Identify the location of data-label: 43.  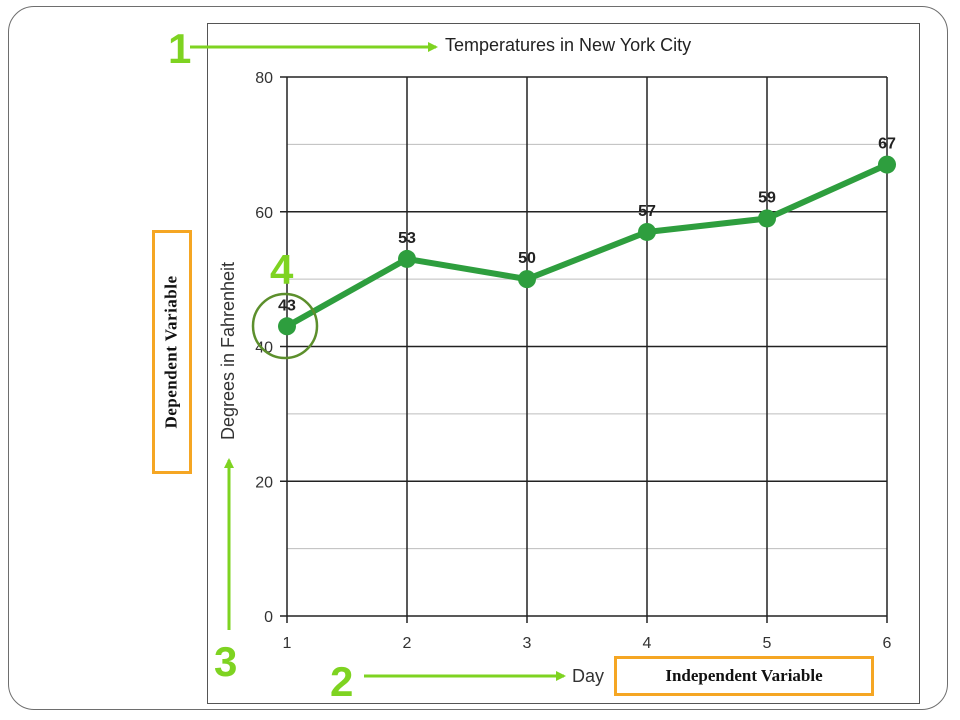
(287, 305).